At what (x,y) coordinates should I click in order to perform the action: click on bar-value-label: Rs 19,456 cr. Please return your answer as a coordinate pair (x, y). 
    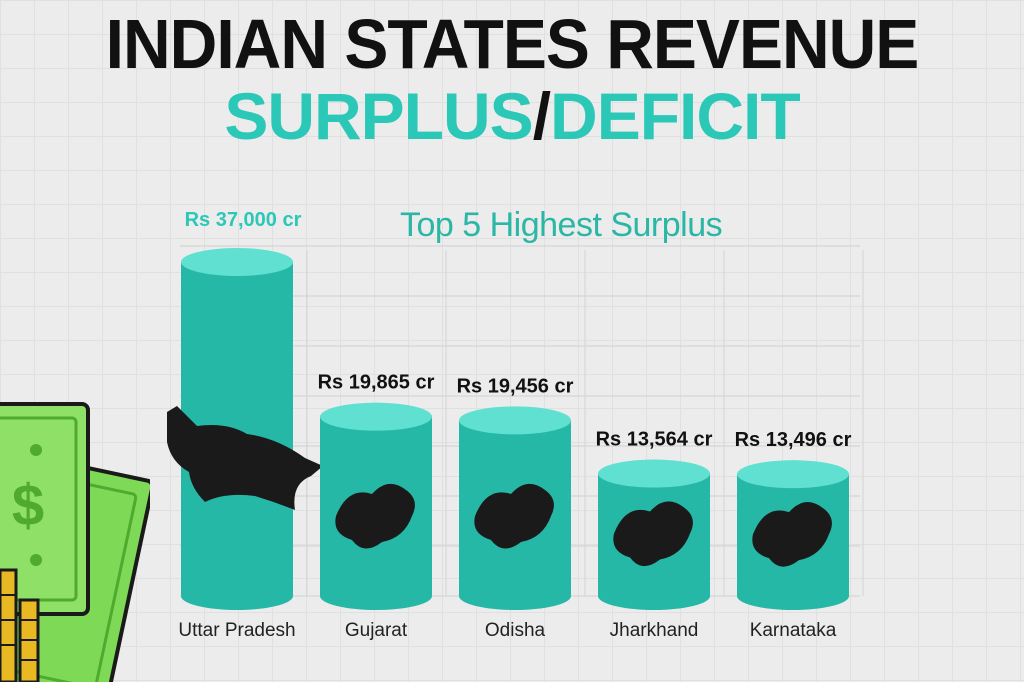
    Looking at the image, I should click on (515, 386).